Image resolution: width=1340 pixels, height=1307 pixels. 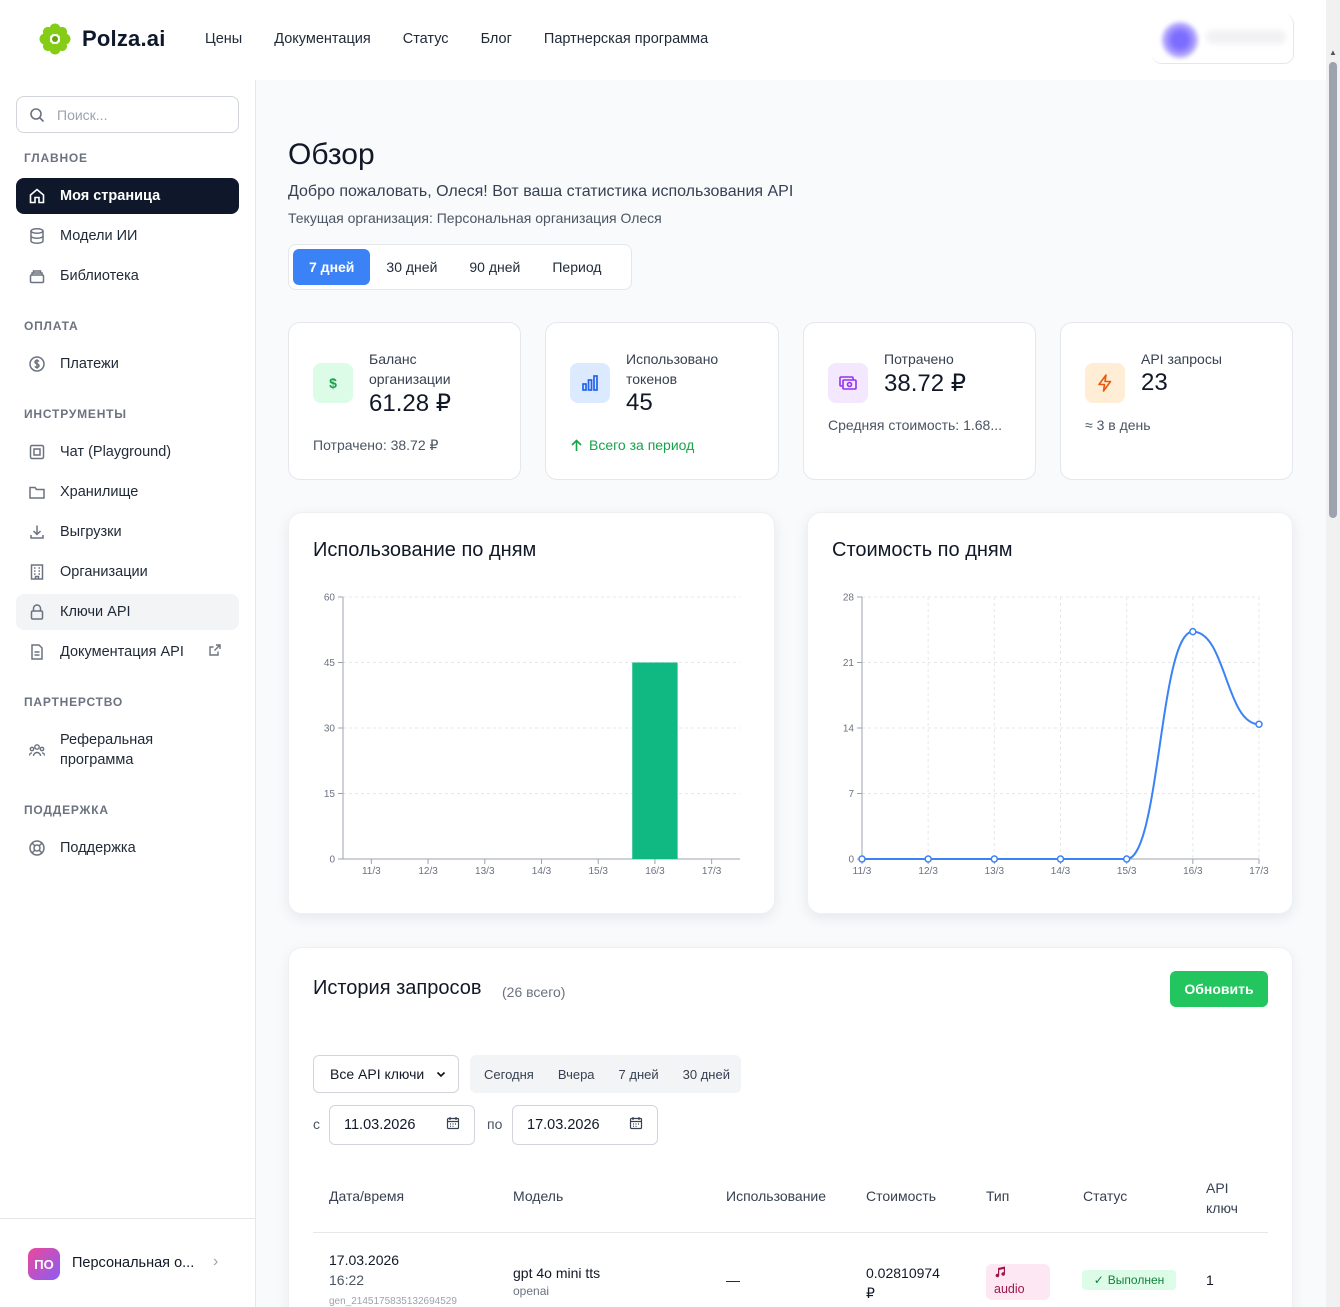 What do you see at coordinates (639, 402) in the screenshot?
I see `stat-value: 45` at bounding box center [639, 402].